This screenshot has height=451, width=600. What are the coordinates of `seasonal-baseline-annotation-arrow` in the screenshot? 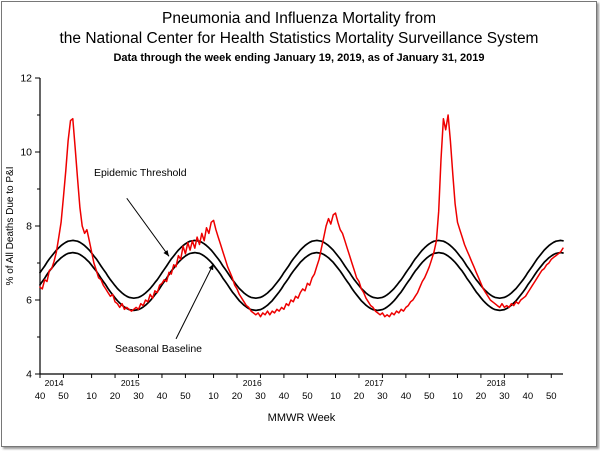 It's located at (194, 301).